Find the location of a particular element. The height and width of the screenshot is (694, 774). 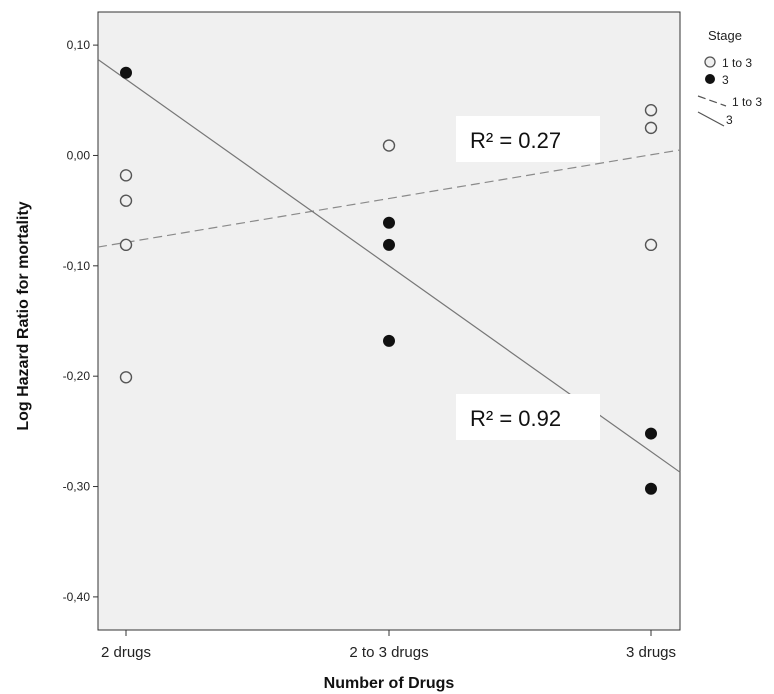

x-tick-label: 3 drugs is located at coordinates (651, 652).